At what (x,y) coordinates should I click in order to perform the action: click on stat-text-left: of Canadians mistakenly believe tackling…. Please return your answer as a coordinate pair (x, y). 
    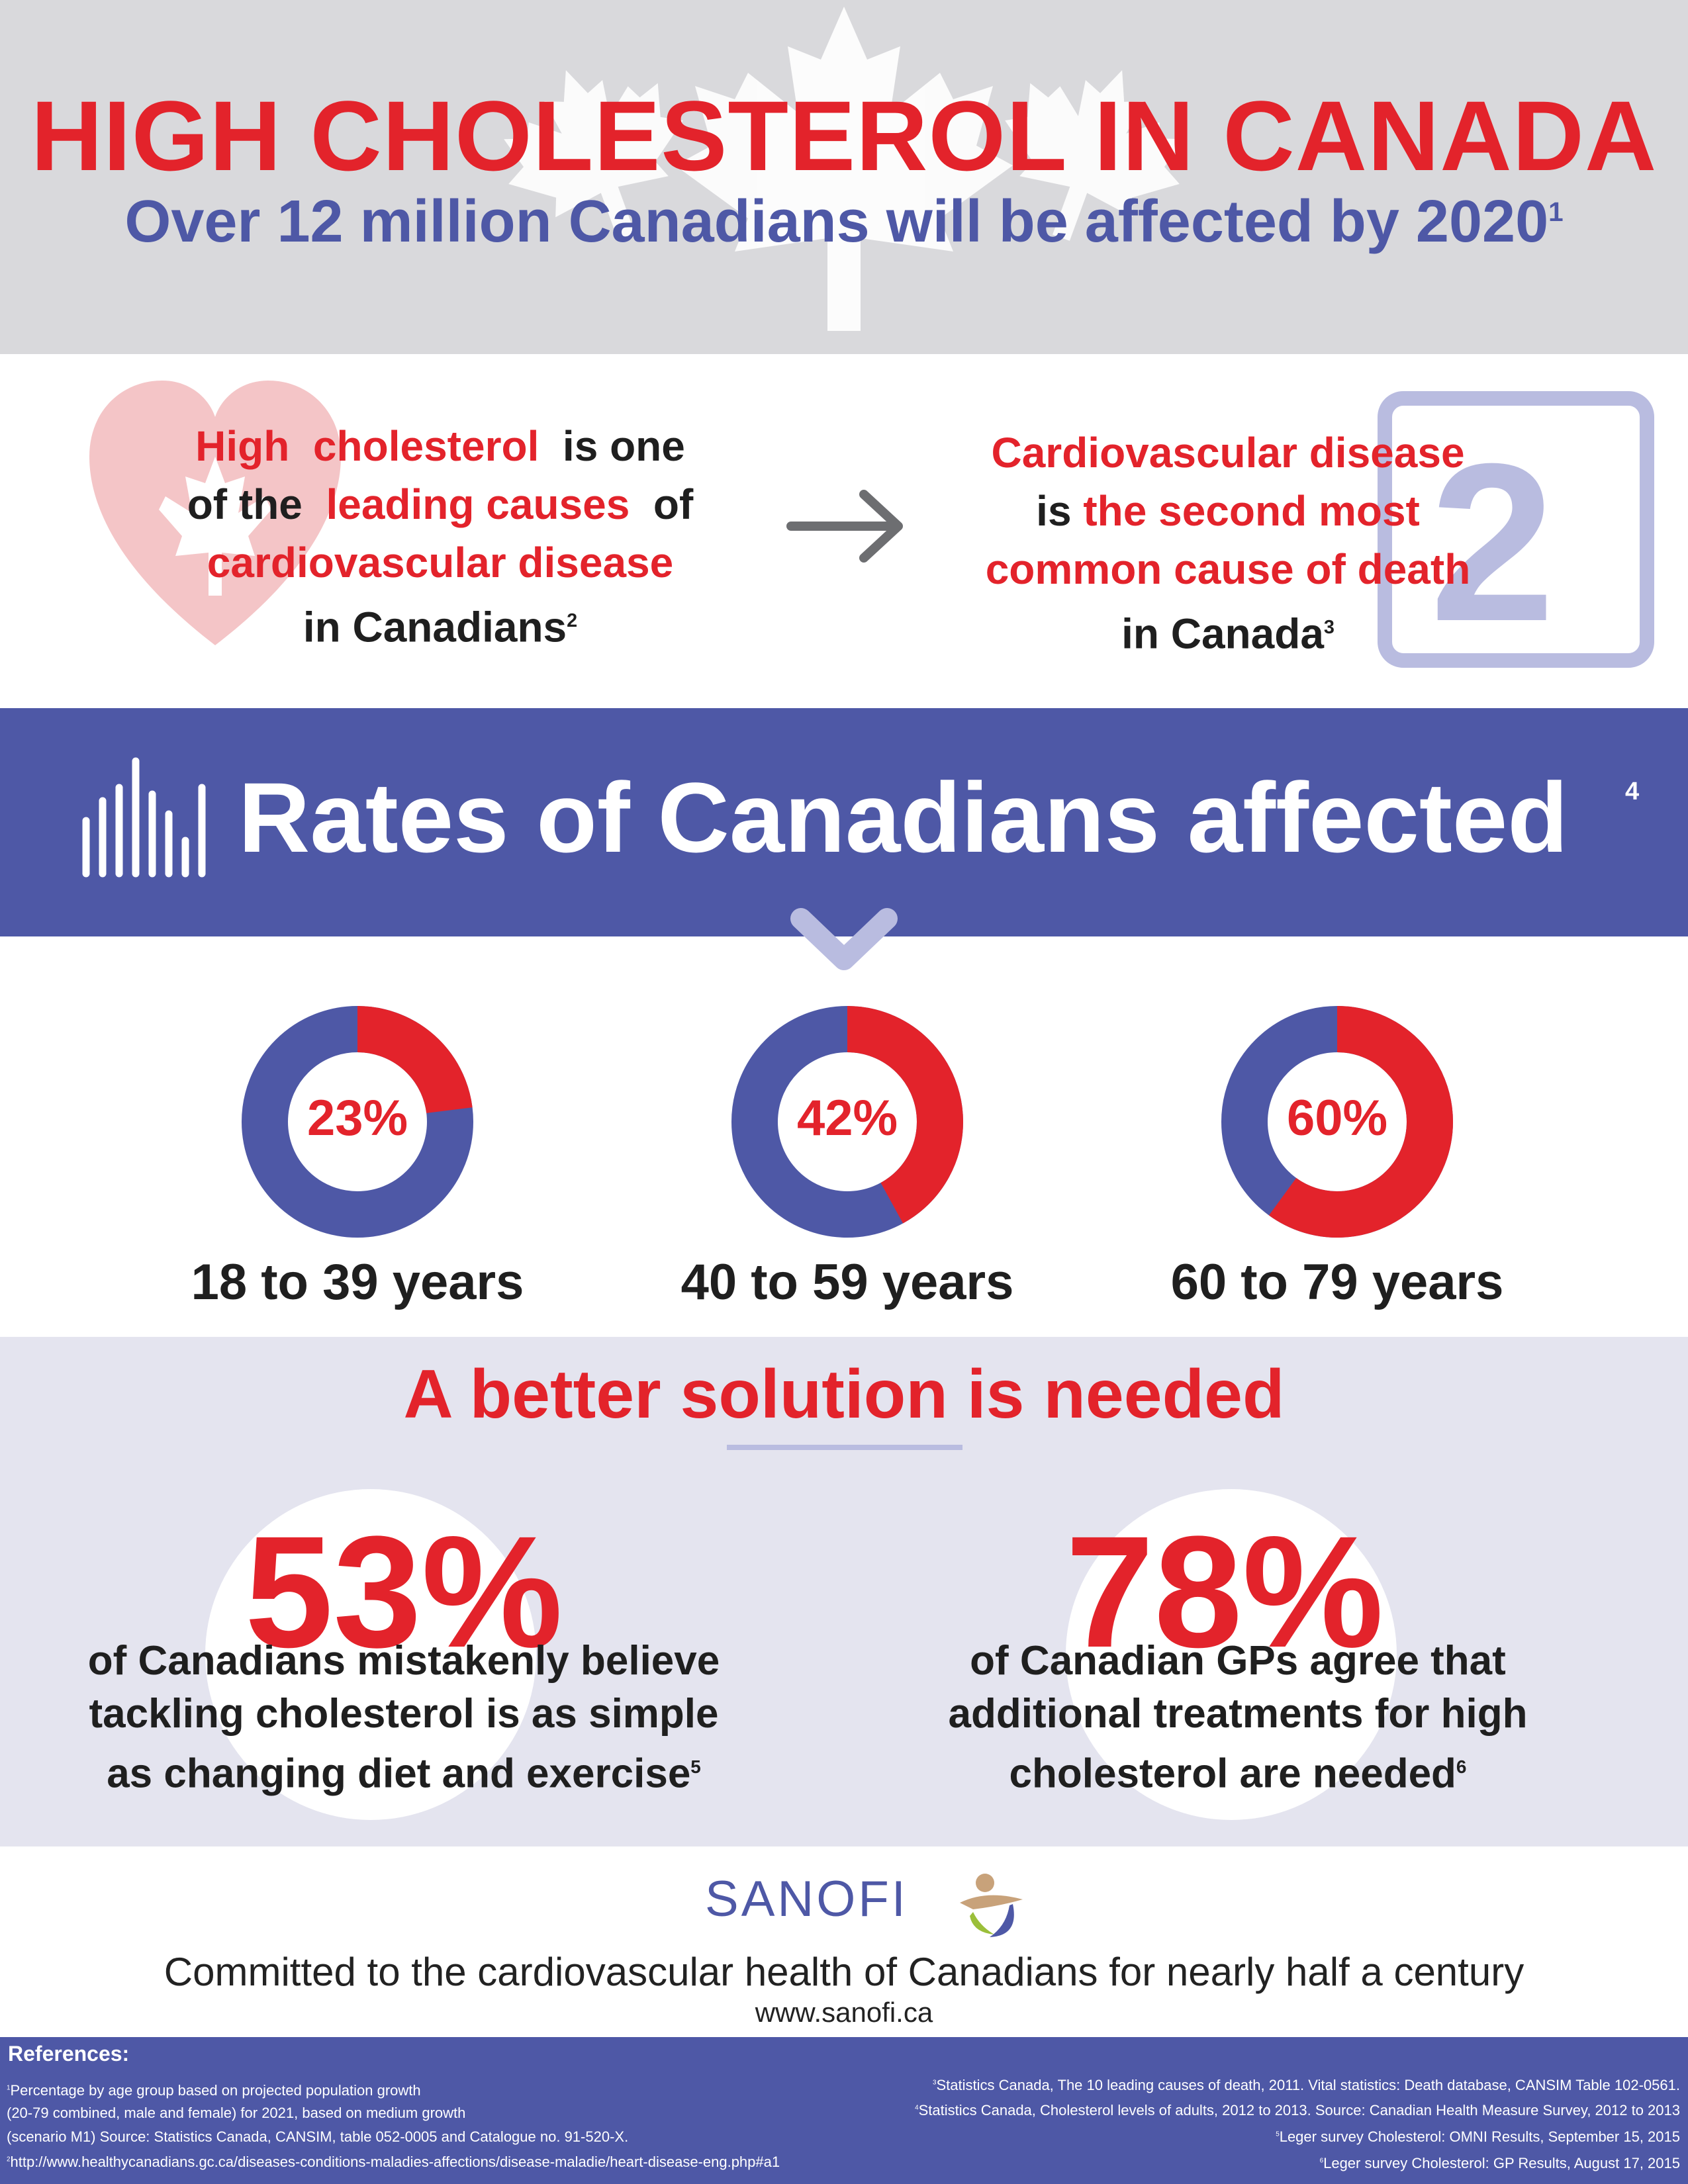
    Looking at the image, I should click on (404, 1718).